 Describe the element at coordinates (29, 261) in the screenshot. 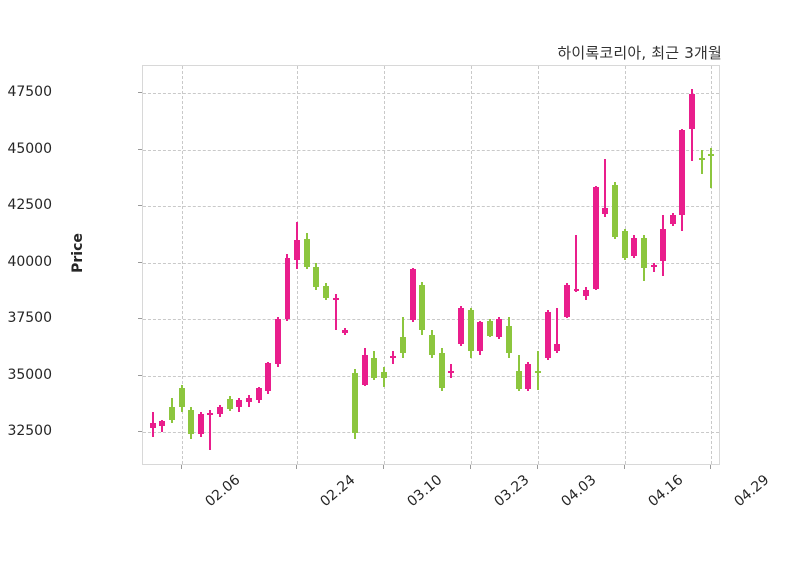

I see `y-axis-tick-label: 40000` at that location.